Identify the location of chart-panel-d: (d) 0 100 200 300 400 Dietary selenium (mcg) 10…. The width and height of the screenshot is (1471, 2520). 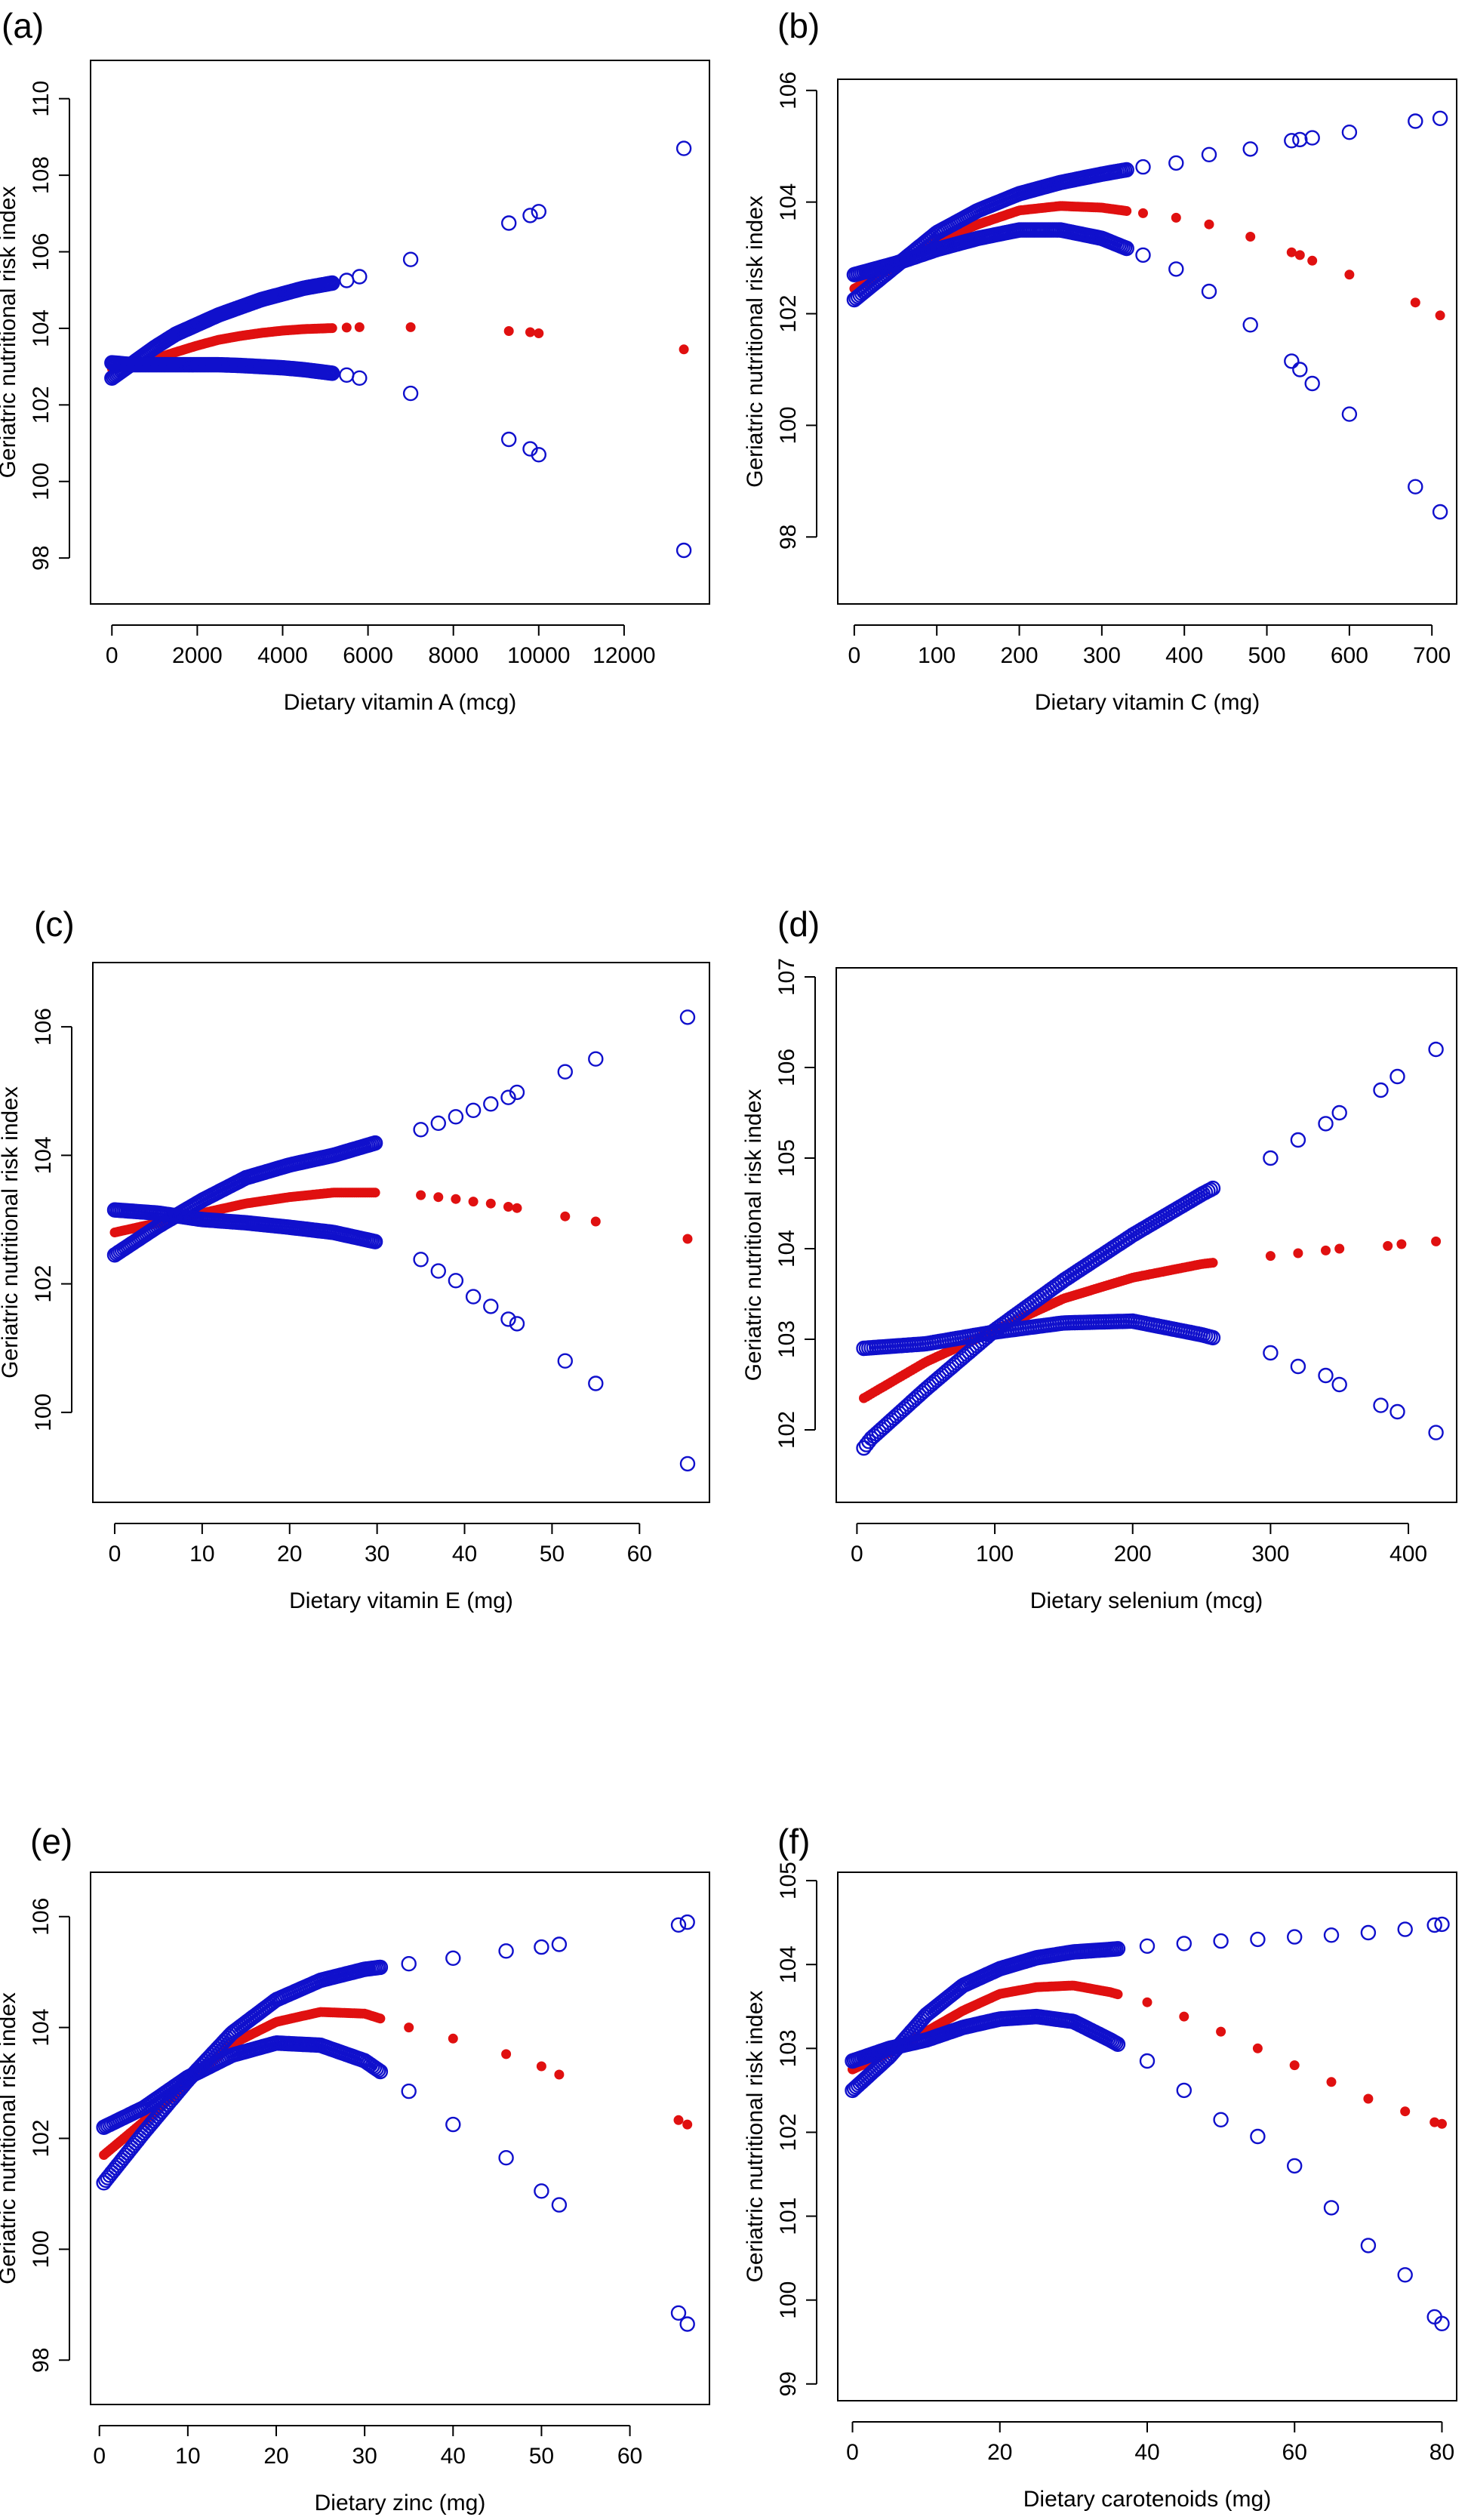
(1099, 1258).